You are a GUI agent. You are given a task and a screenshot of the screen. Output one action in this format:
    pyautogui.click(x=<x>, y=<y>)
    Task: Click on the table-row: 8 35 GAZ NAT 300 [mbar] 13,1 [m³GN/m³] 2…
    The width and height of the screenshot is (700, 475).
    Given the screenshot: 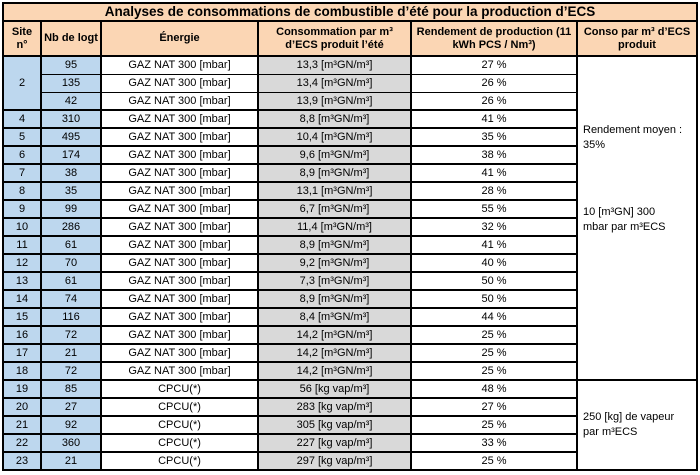 What is the action you would take?
    pyautogui.click(x=349, y=191)
    